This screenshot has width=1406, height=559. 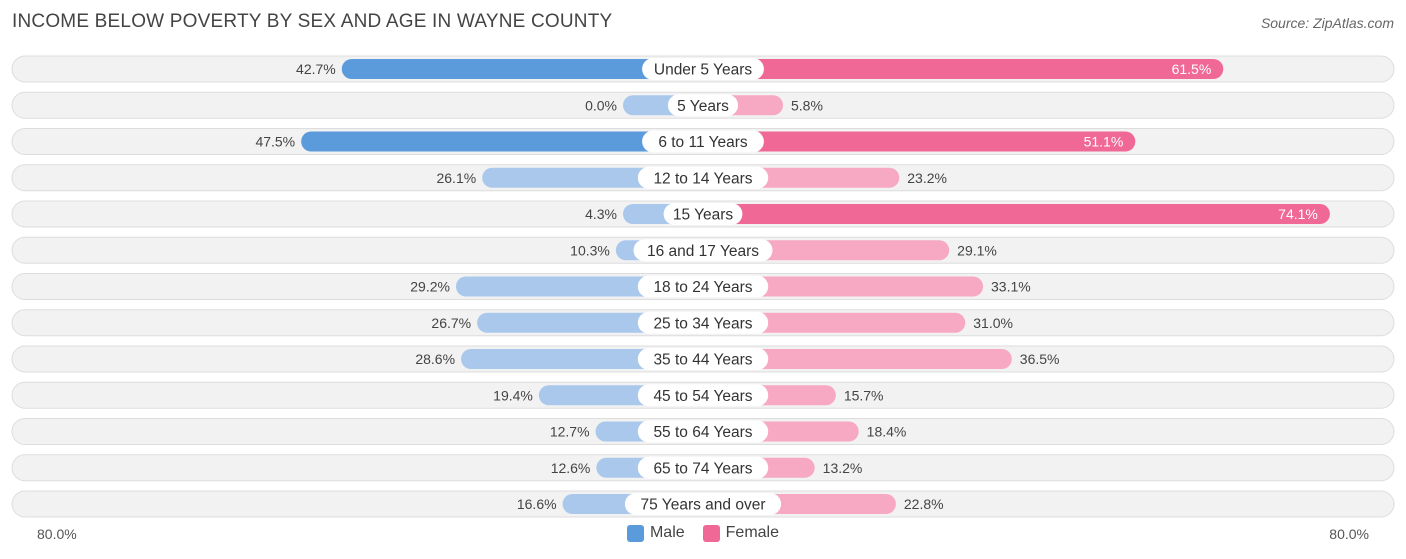 I want to click on legend-item-female: Female, so click(x=741, y=533).